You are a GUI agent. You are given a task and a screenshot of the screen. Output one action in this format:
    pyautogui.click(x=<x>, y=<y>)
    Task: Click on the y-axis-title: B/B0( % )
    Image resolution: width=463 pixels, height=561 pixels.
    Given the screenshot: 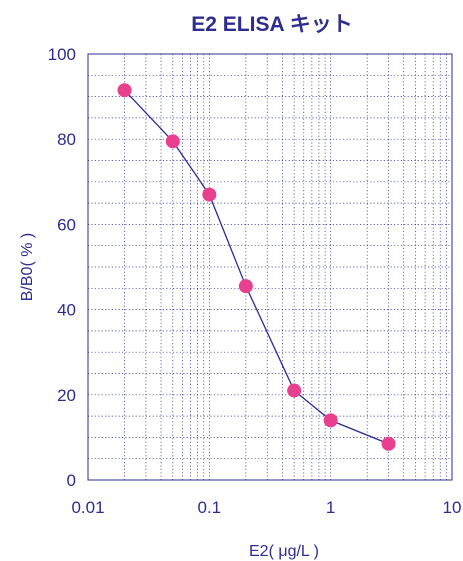 What is the action you would take?
    pyautogui.click(x=27, y=267)
    